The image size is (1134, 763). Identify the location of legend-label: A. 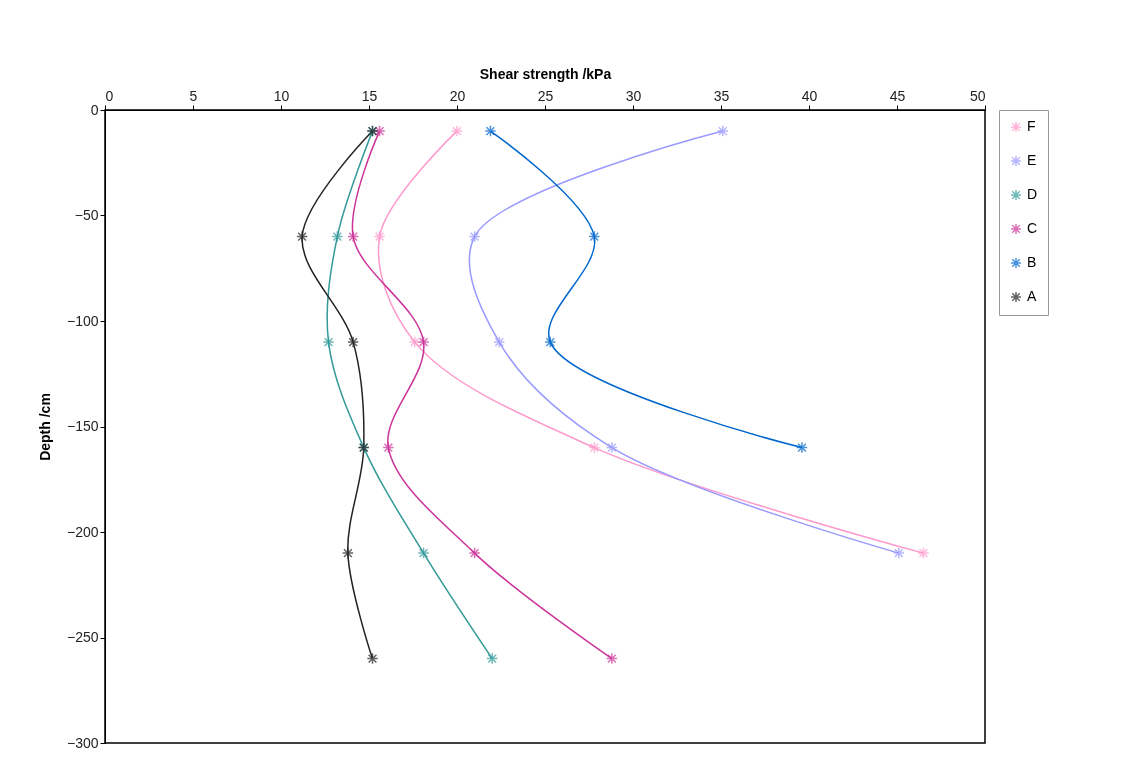
(1032, 296).